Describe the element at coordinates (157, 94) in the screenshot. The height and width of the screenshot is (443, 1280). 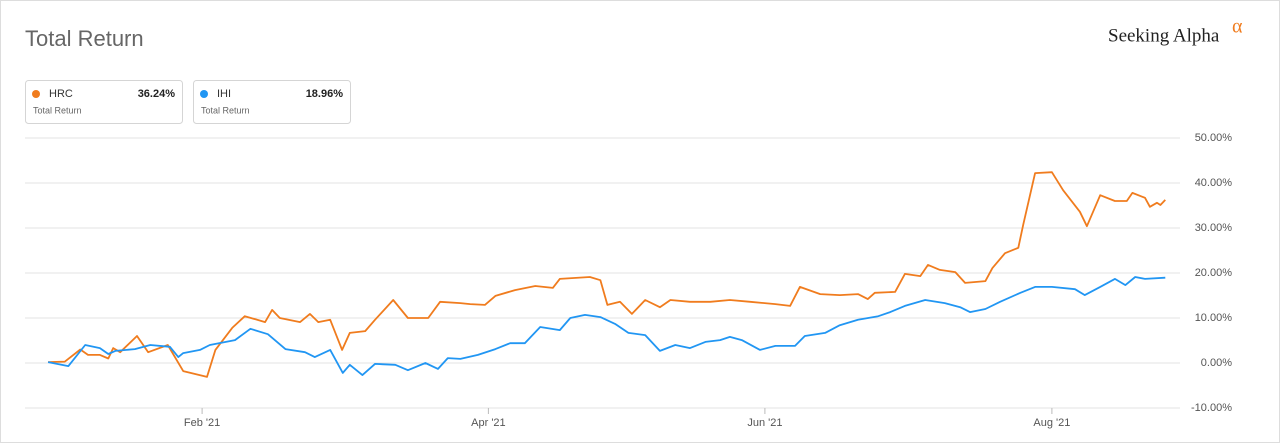
I see `legend-value: 36.24%` at that location.